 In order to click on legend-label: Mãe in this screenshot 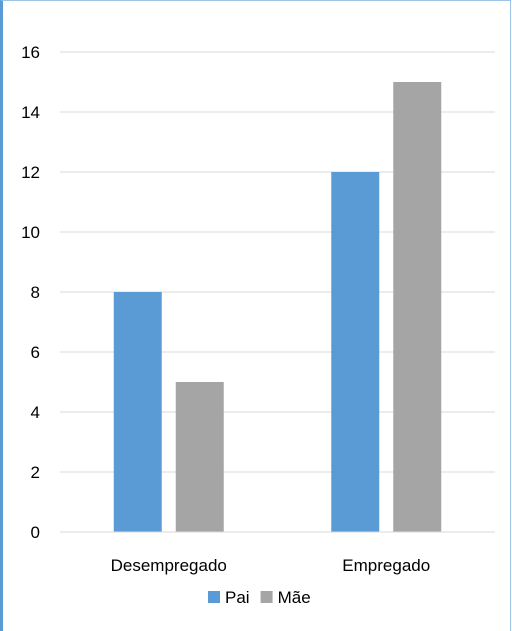, I will do `click(294, 597)`.